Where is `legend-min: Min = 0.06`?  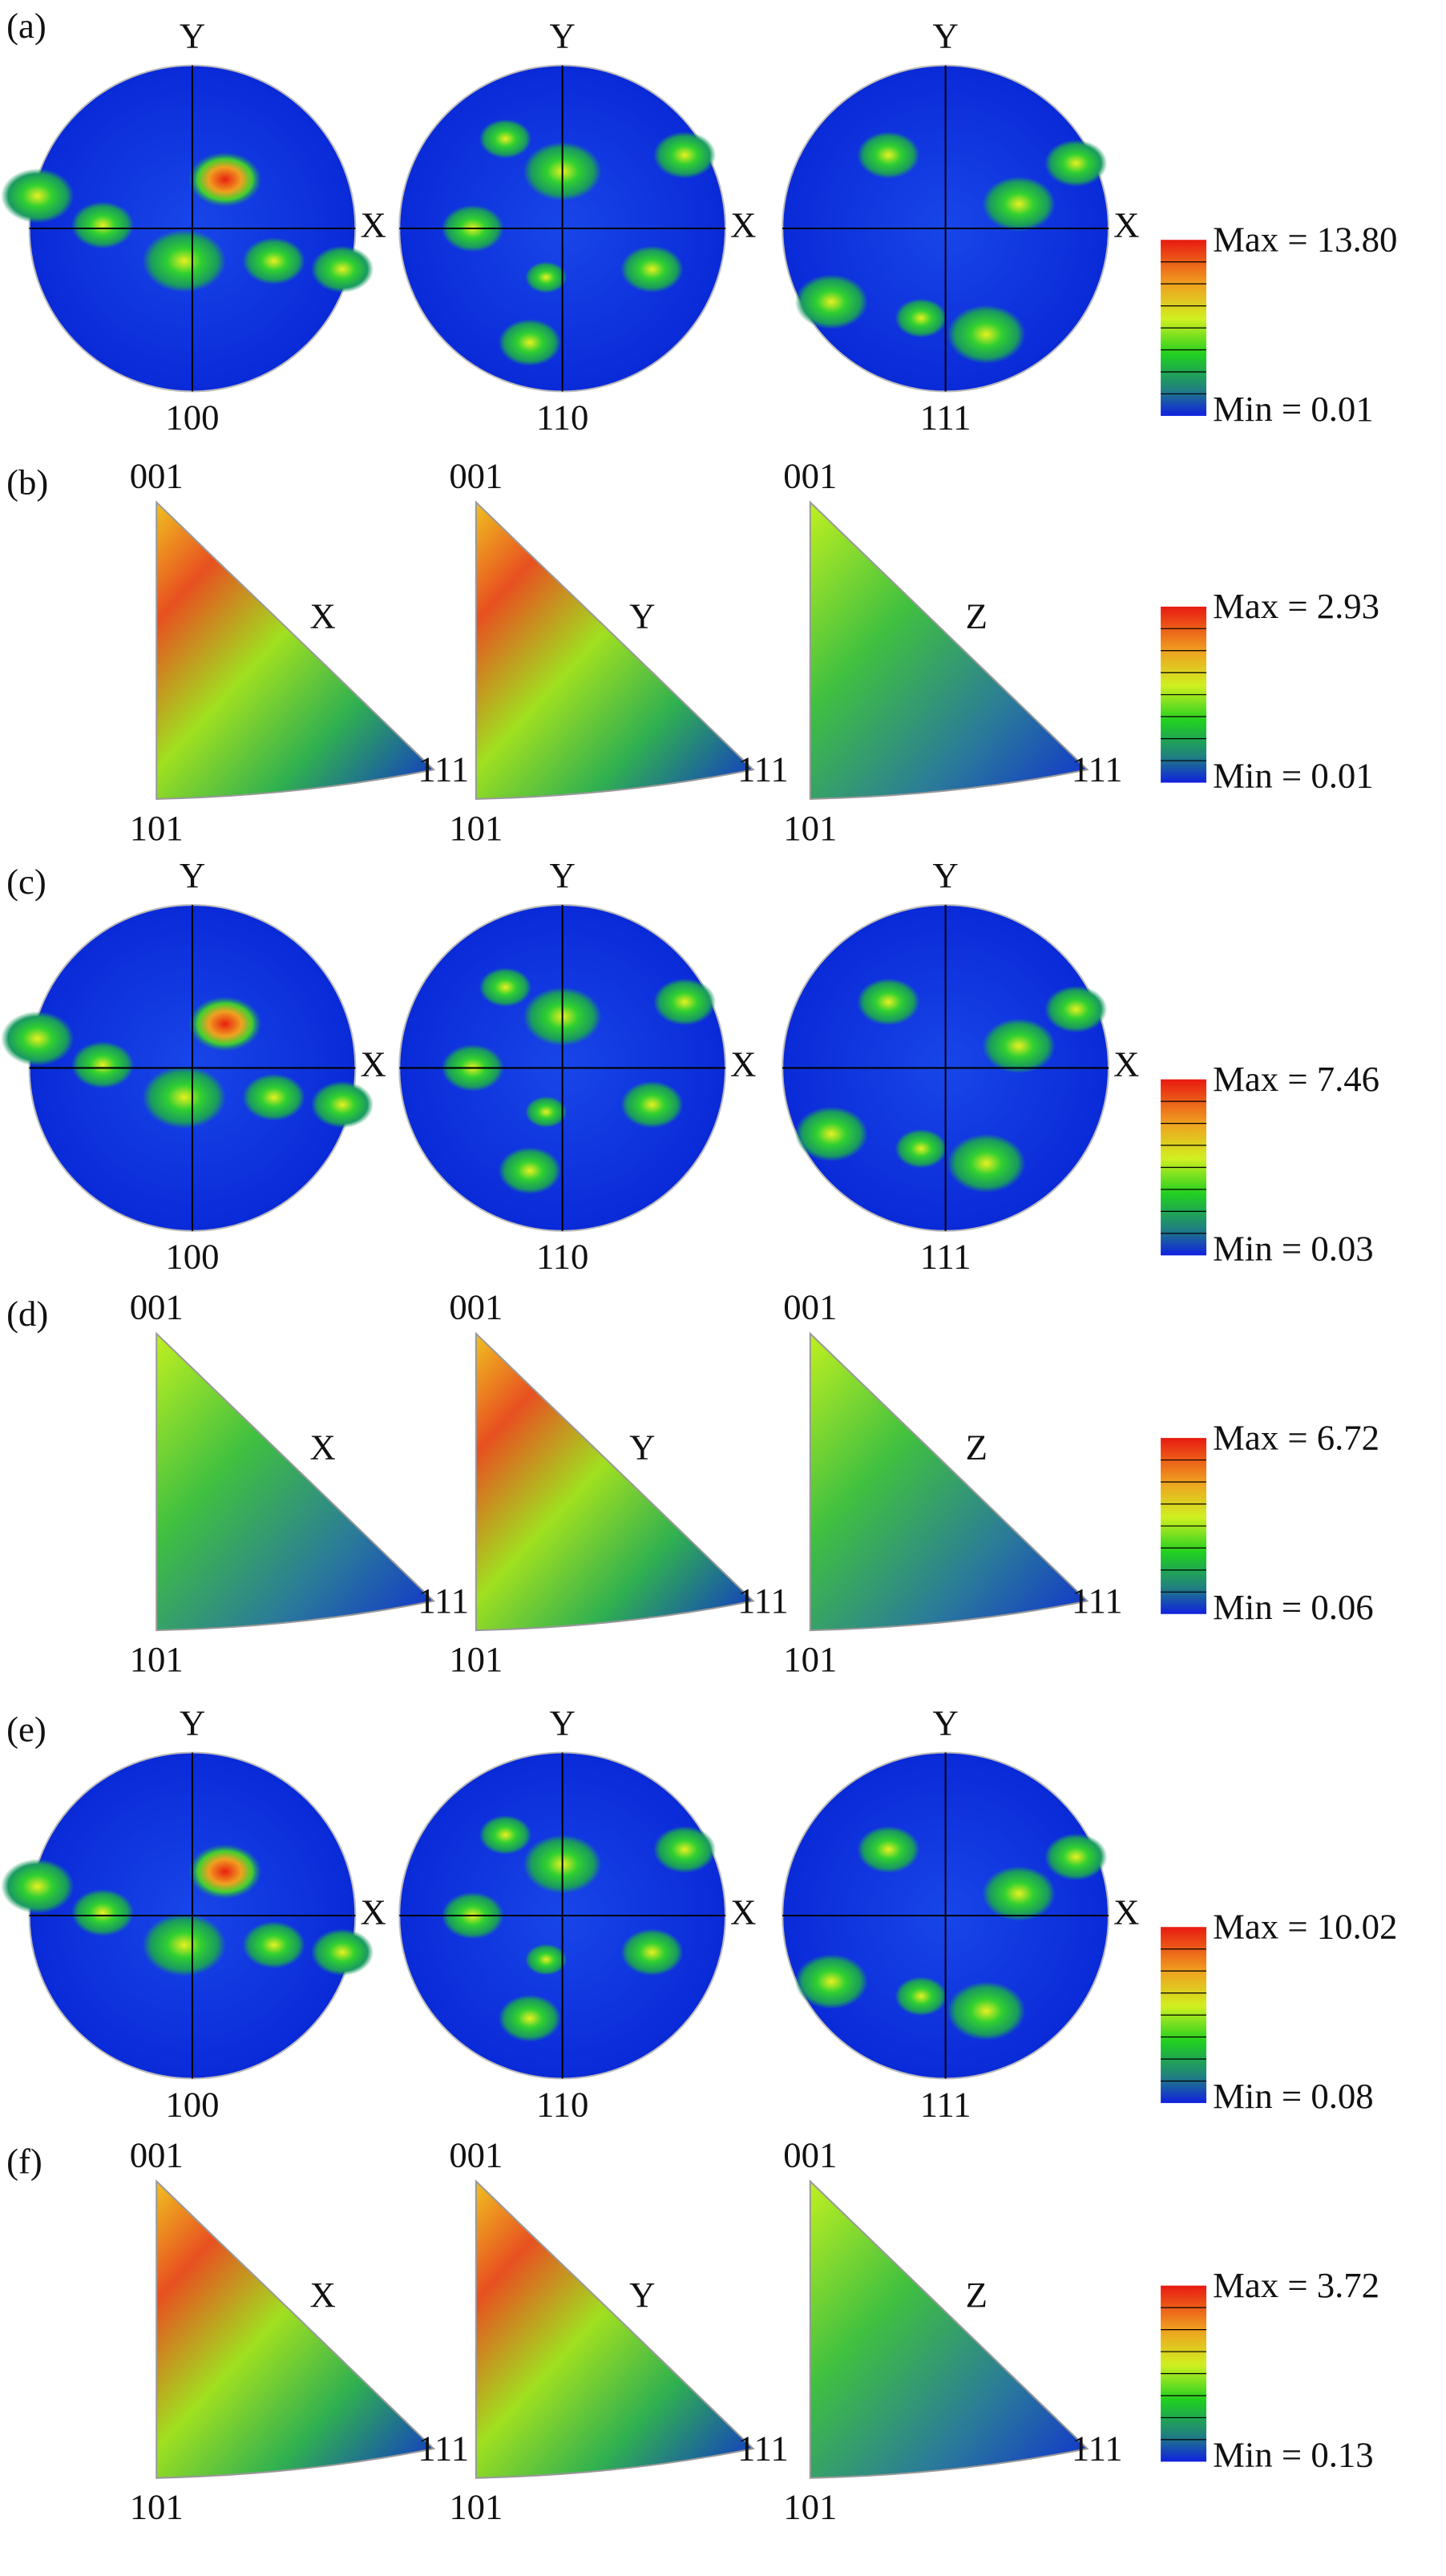 legend-min: Min = 0.06 is located at coordinates (1293, 1607).